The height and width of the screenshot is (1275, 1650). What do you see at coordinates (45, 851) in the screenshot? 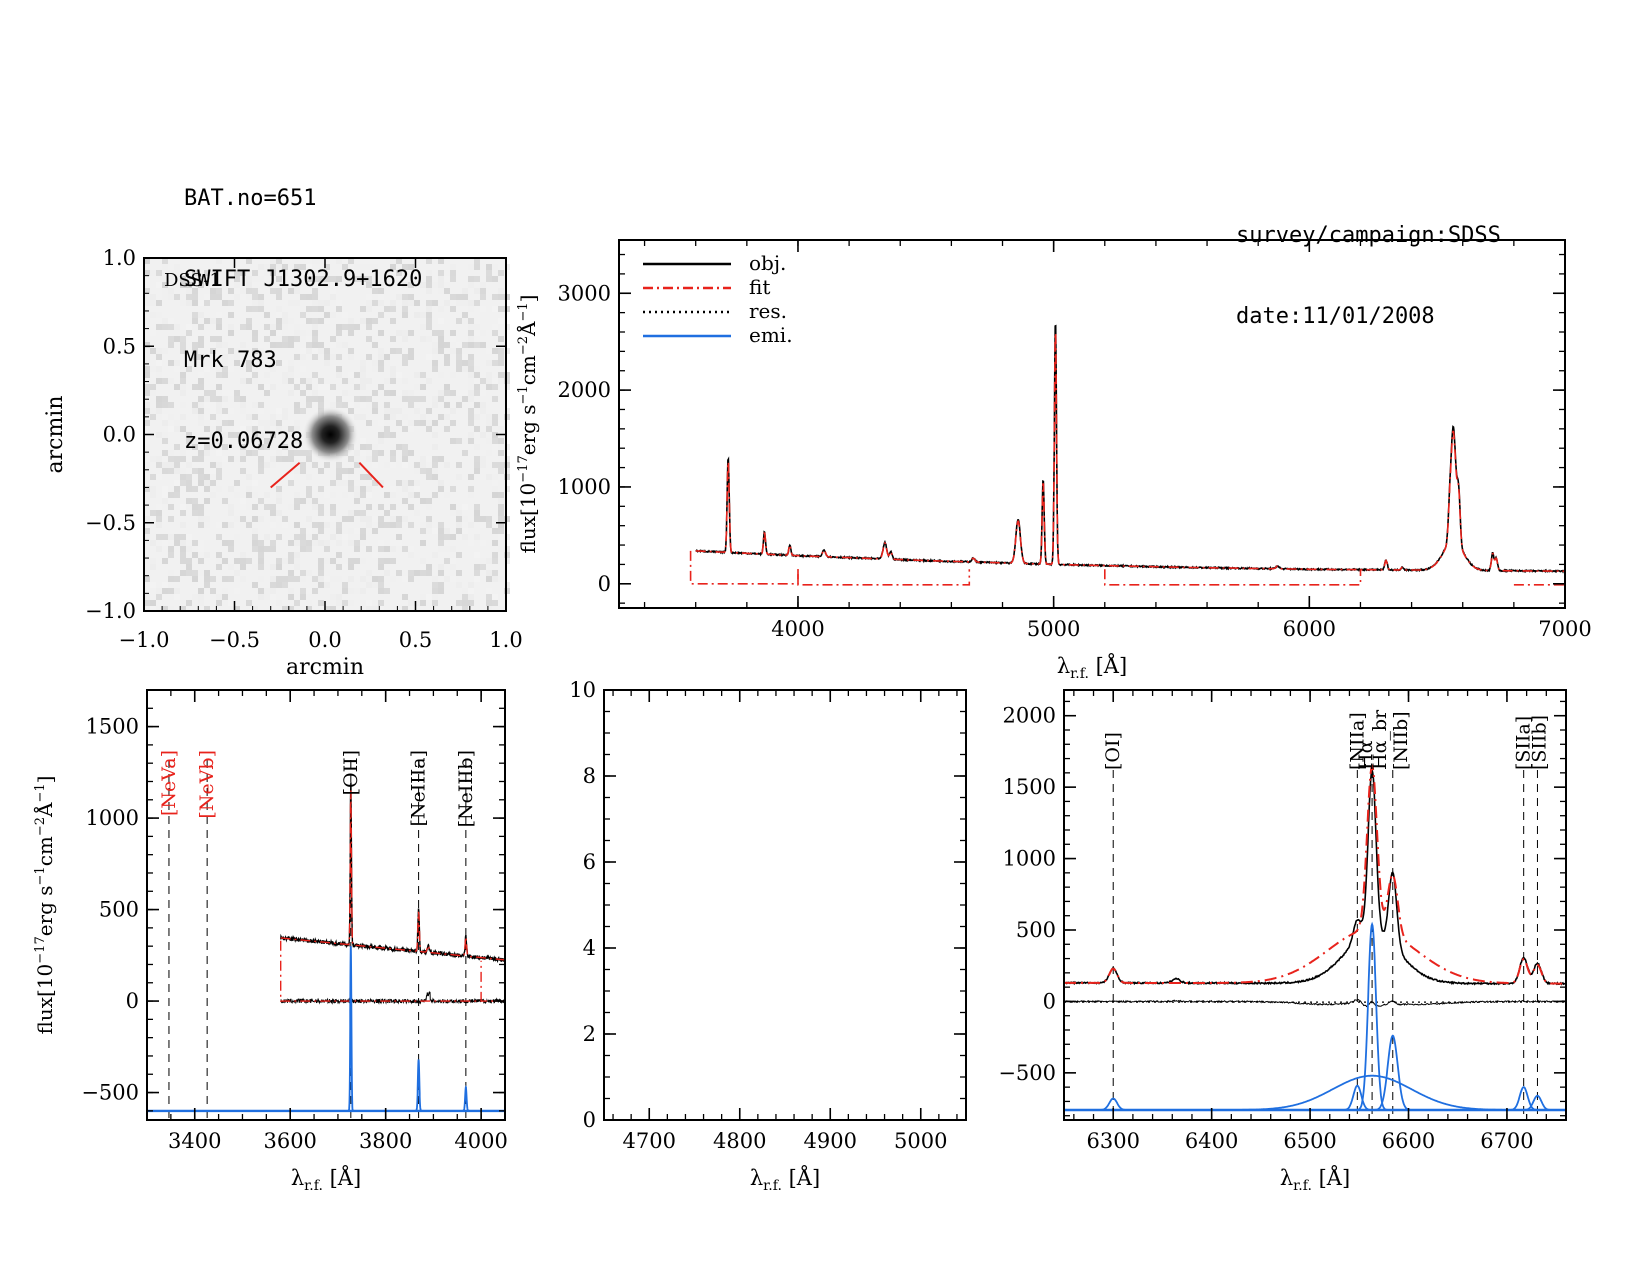
I see `blue-ylabel-part: cm` at bounding box center [45, 851].